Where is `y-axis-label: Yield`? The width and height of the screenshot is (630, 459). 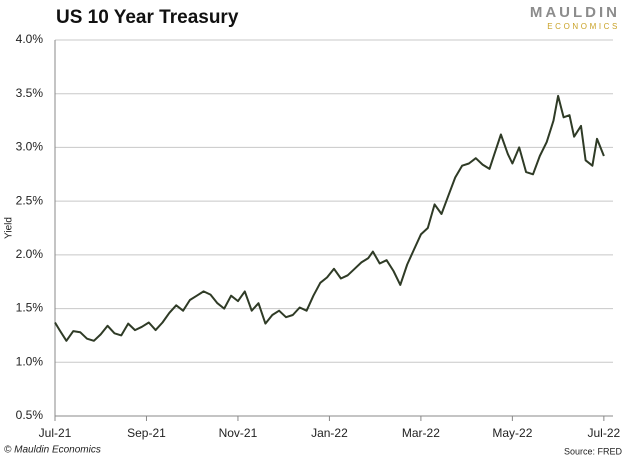 y-axis-label: Yield is located at coordinates (9, 228).